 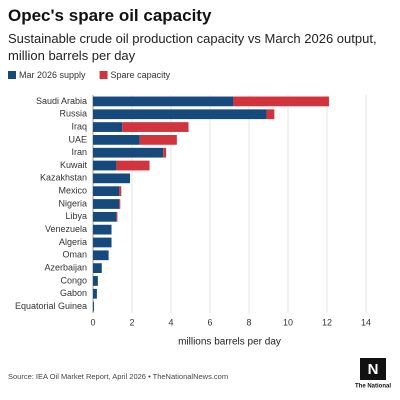 What do you see at coordinates (79, 152) in the screenshot?
I see `y-tick-label: Iran` at bounding box center [79, 152].